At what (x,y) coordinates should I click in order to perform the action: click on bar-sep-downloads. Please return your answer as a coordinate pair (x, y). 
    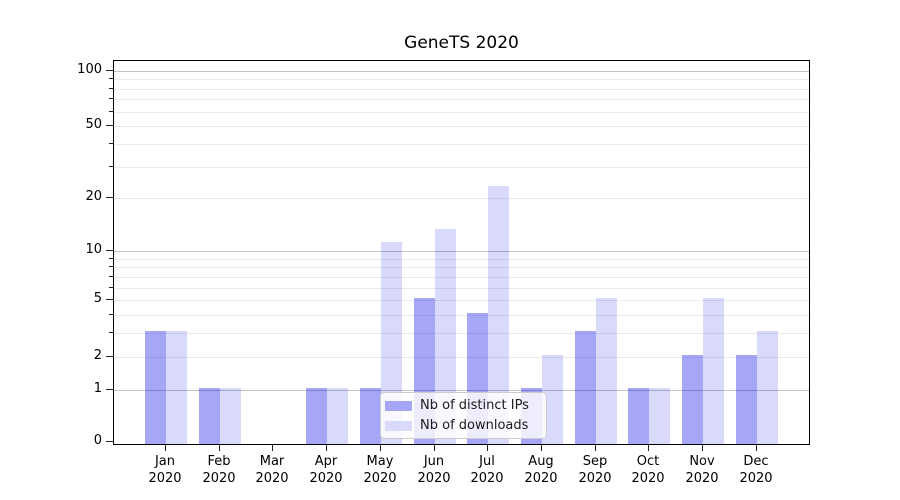
    Looking at the image, I should click on (606, 371).